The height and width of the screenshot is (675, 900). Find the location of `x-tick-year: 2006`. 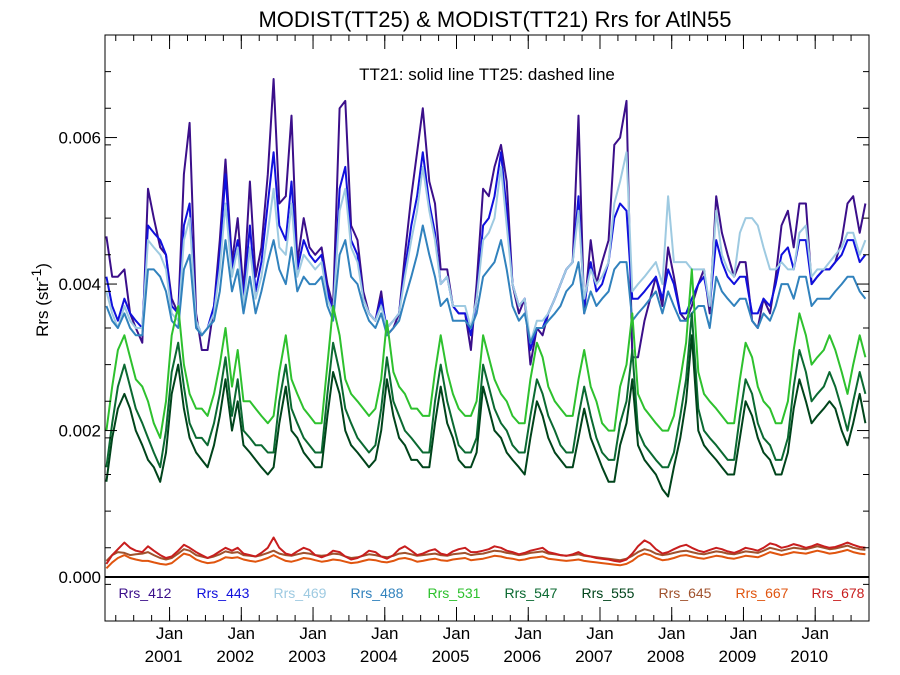

x-tick-year: 2006 is located at coordinates (522, 656).